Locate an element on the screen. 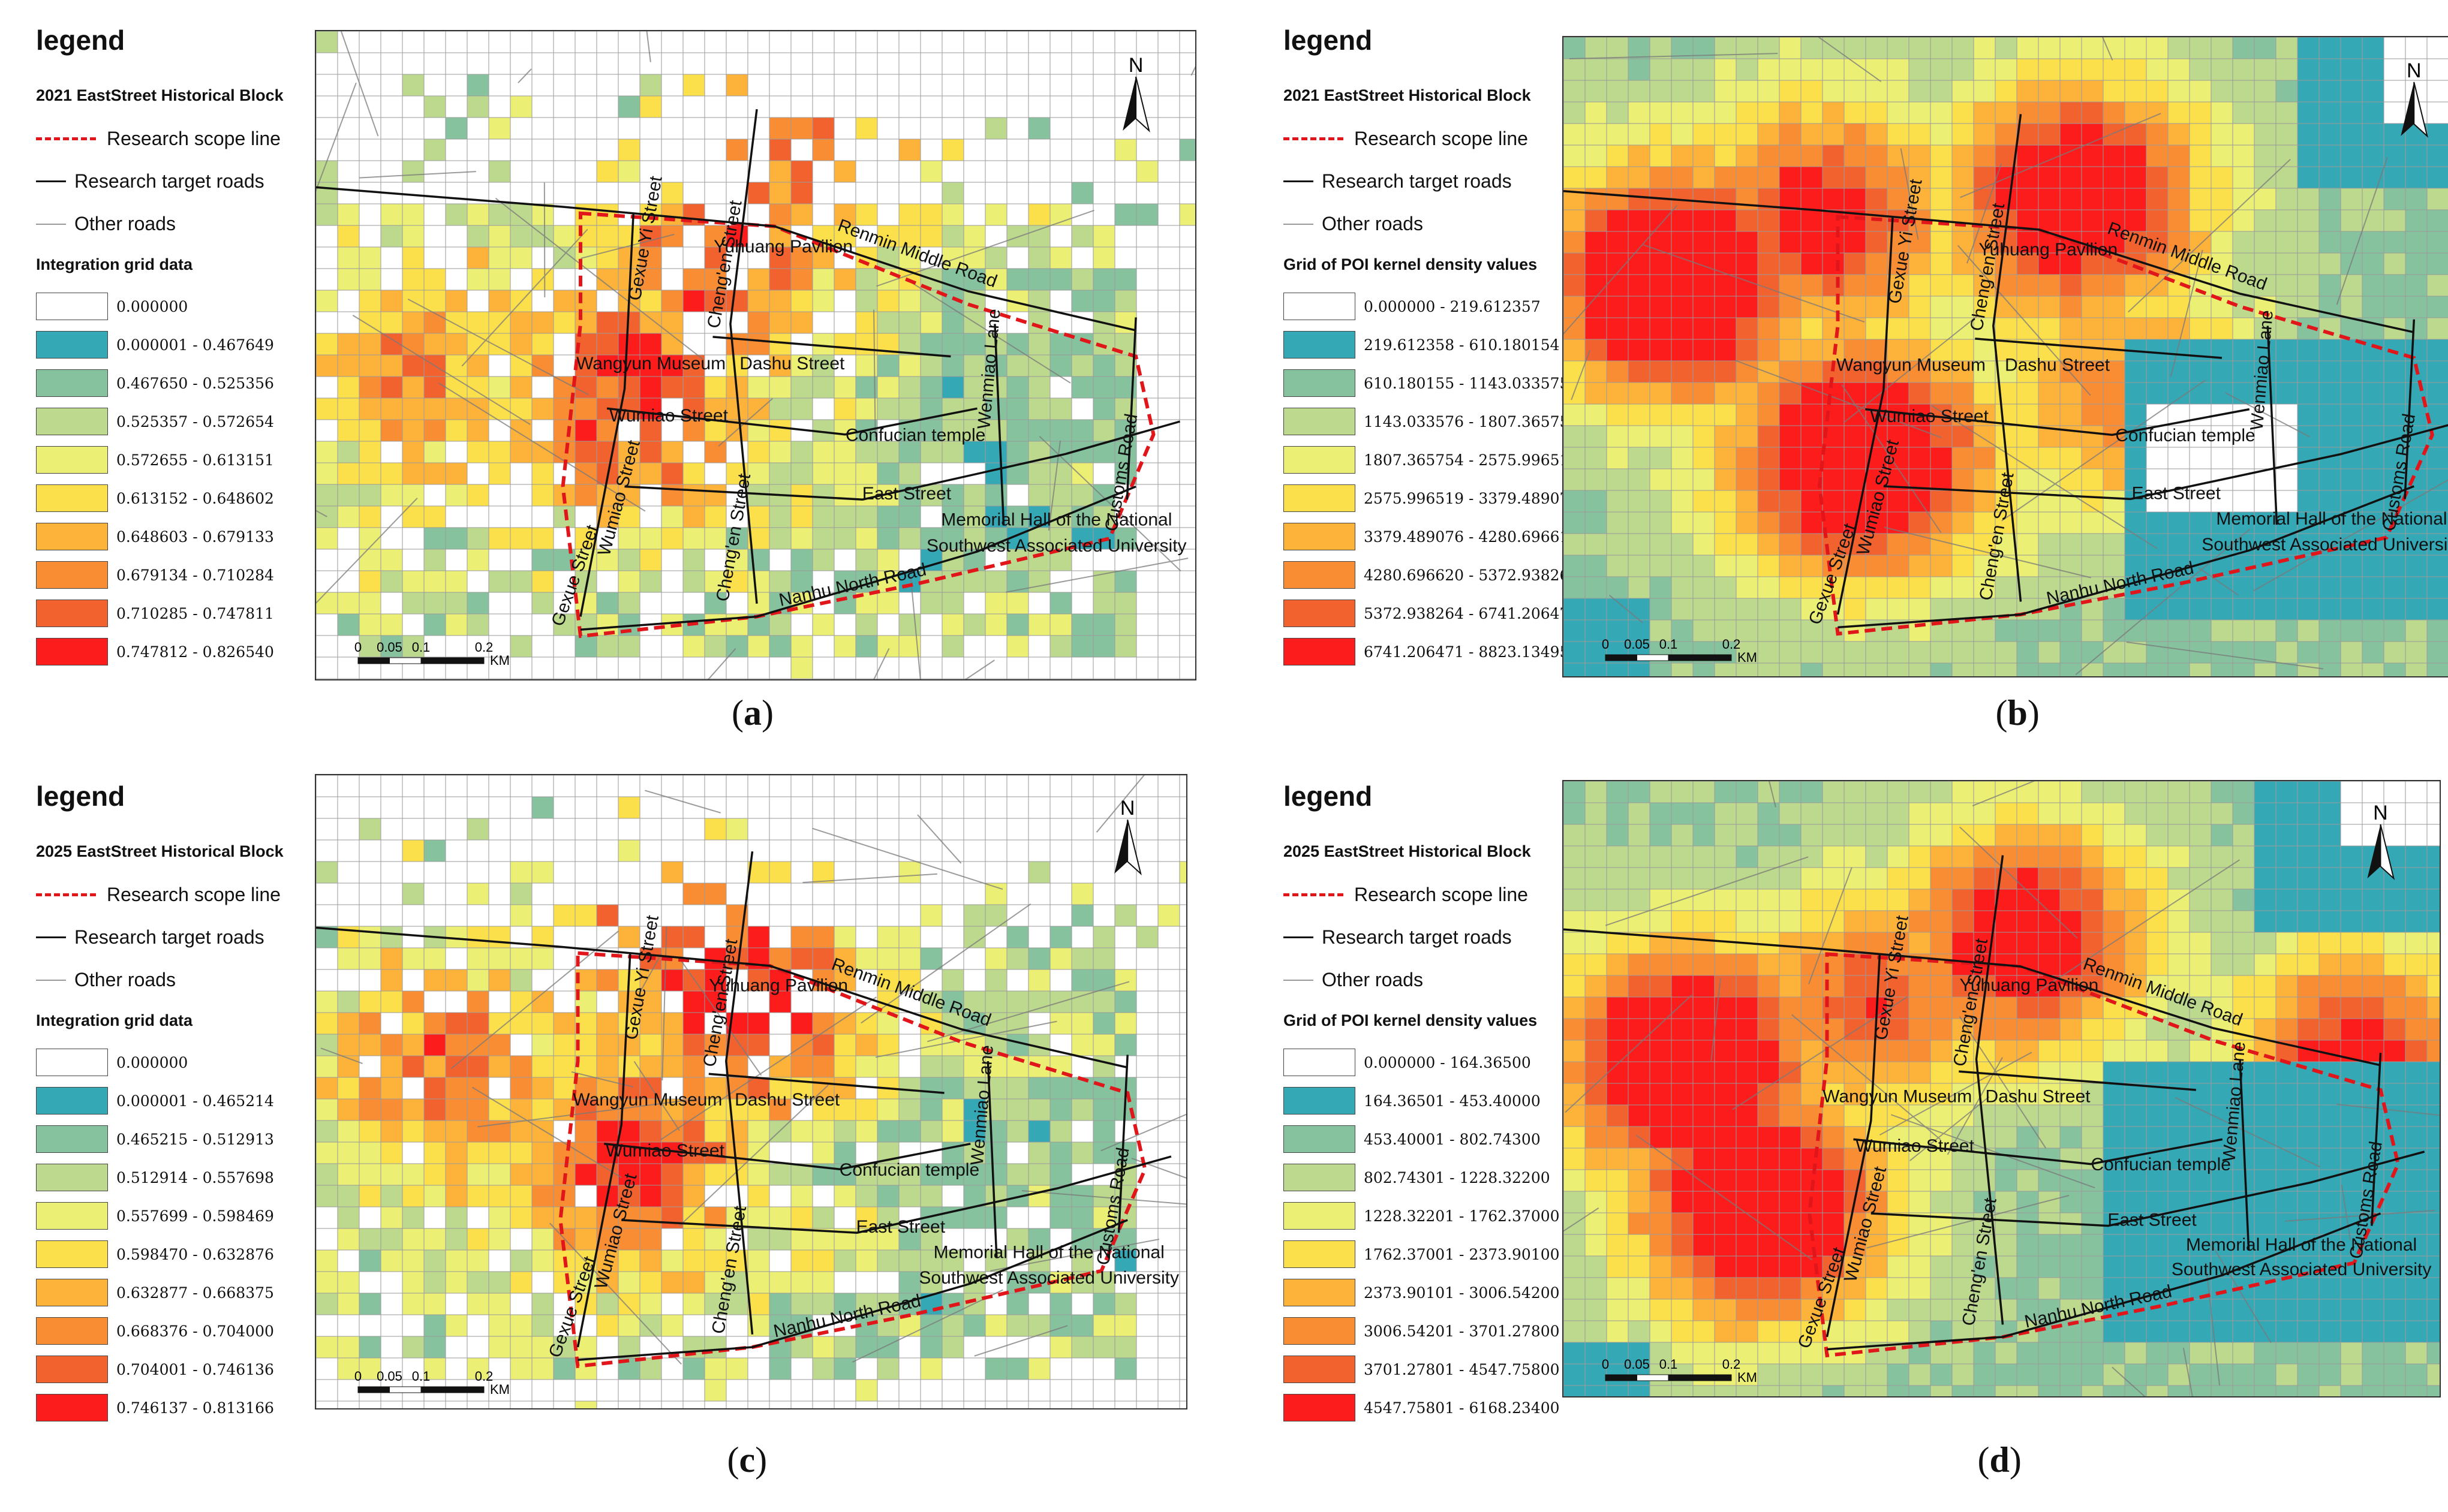 This screenshot has width=2448, height=1512. research-scope-line is located at coordinates (852, 1160).